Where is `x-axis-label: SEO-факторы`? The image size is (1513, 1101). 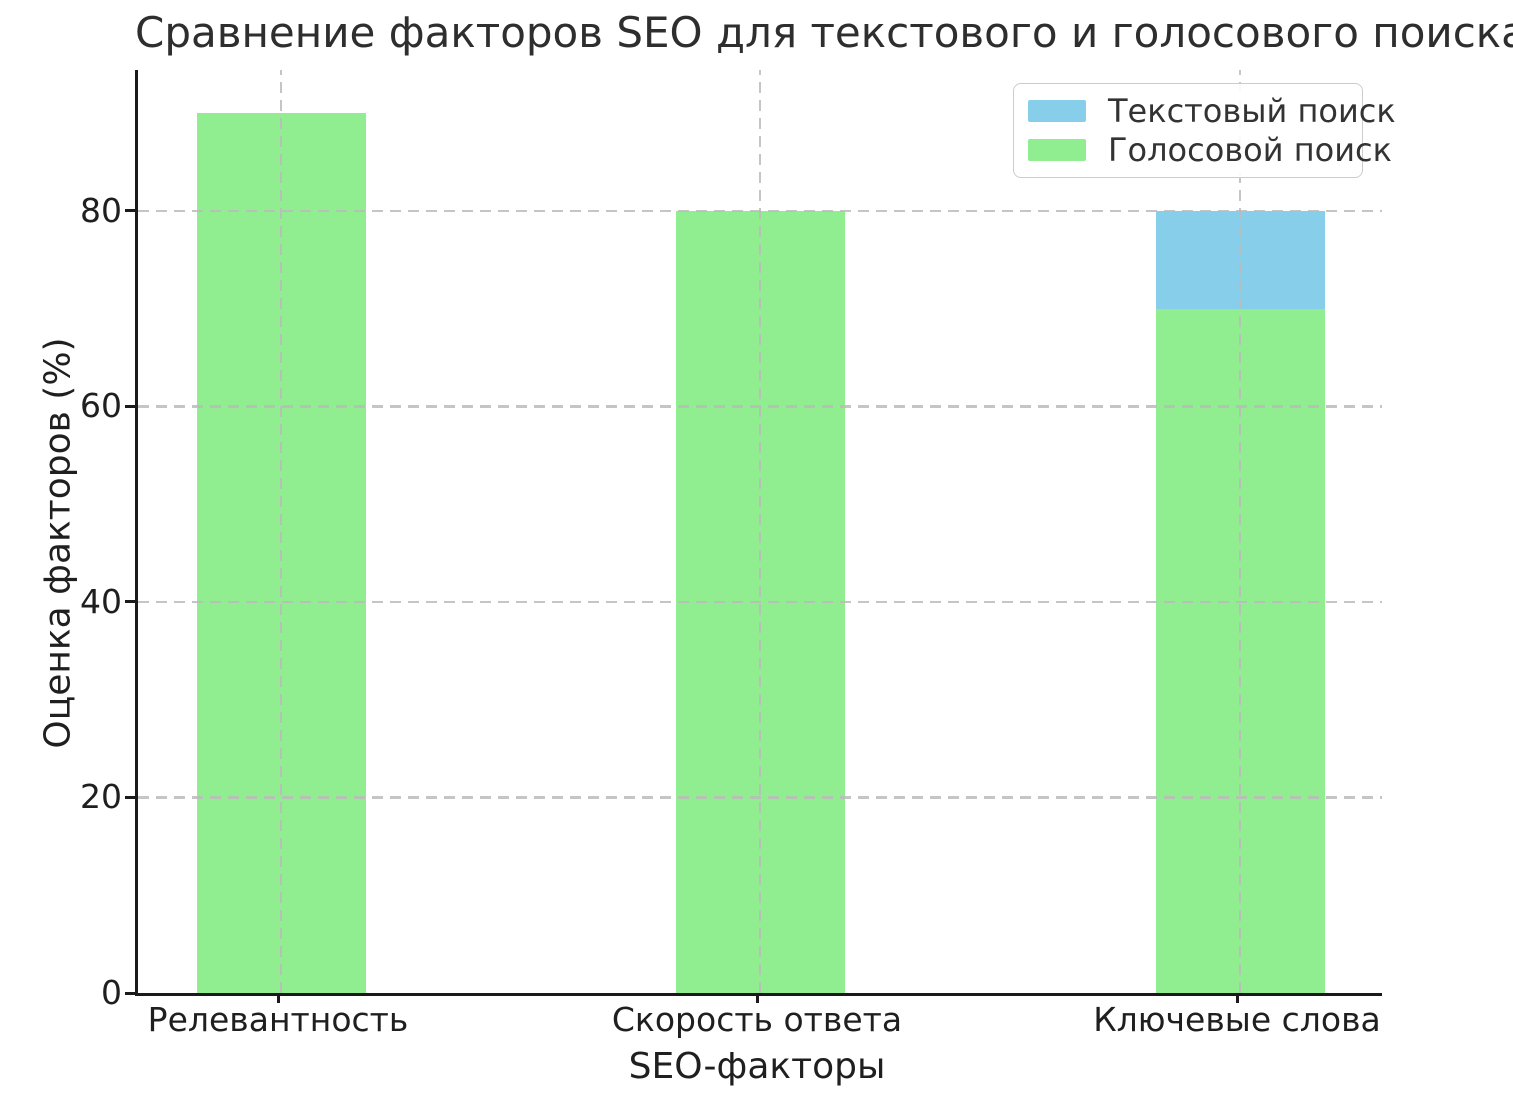
x-axis-label: SEO-факторы is located at coordinates (757, 1066).